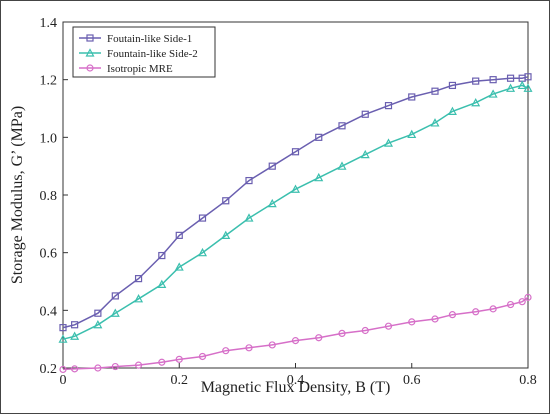  I want to click on legend-label: Isotropic MRE, so click(140, 69).